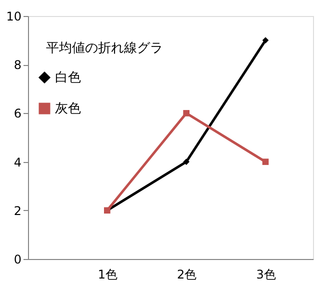 The image size is (326, 299). Describe the element at coordinates (18, 113) in the screenshot. I see `y-tick-label: 6` at that location.